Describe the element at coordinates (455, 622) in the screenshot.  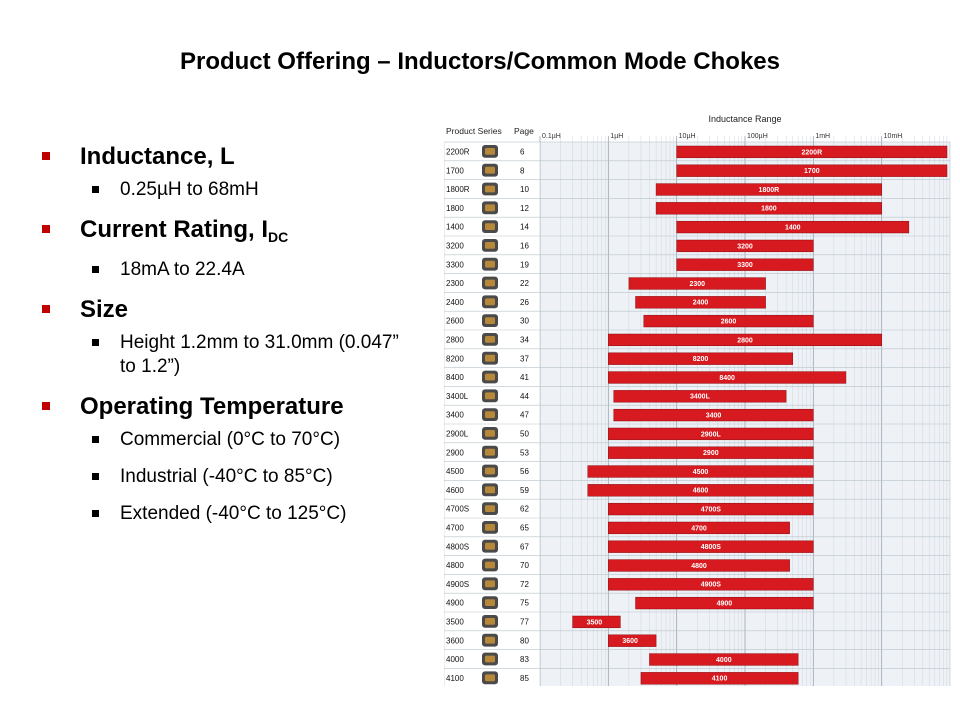
I see `series-name-label: 3500` at that location.